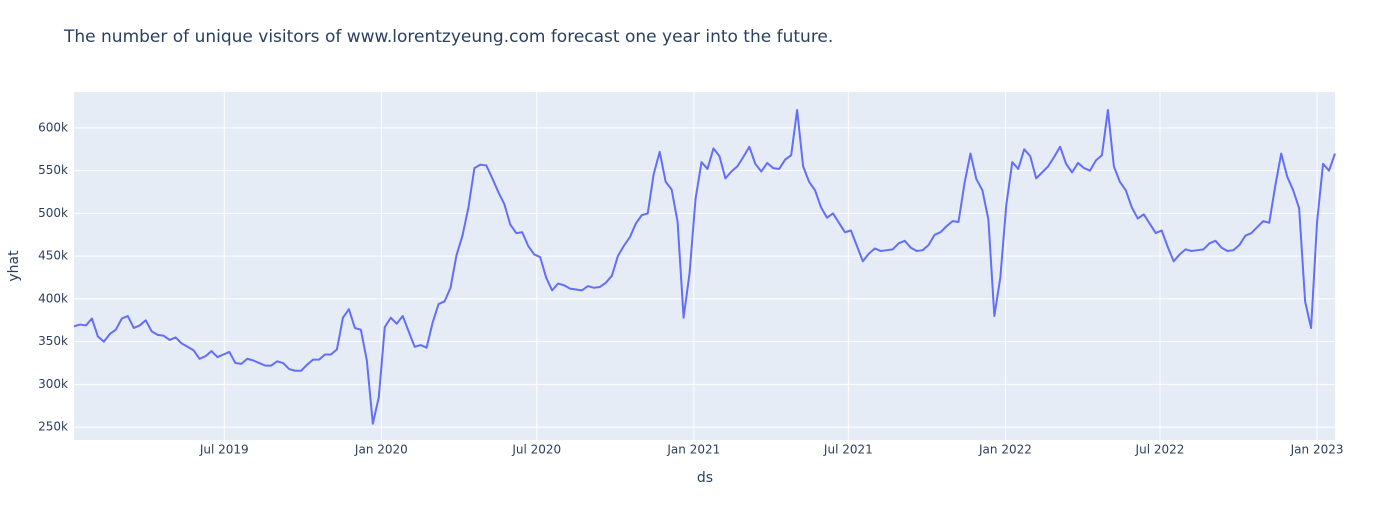  Describe the element at coordinates (1317, 450) in the screenshot. I see `x-tick-label: Jan 2023` at that location.